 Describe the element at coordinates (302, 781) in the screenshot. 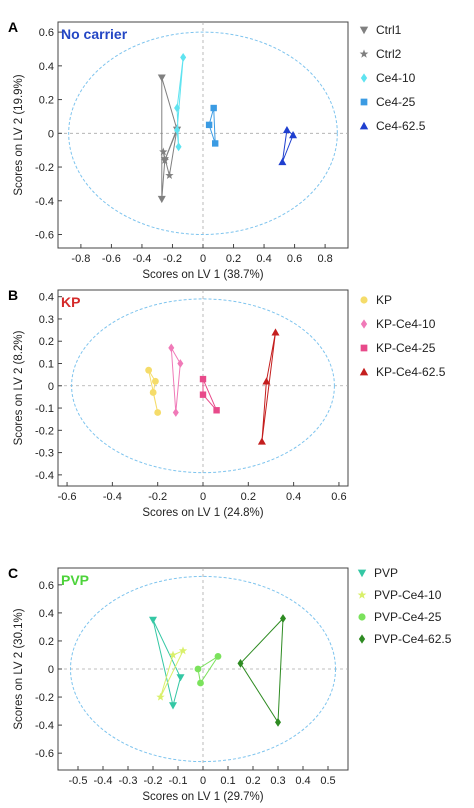

I see `x-tick-label: 0.4` at that location.